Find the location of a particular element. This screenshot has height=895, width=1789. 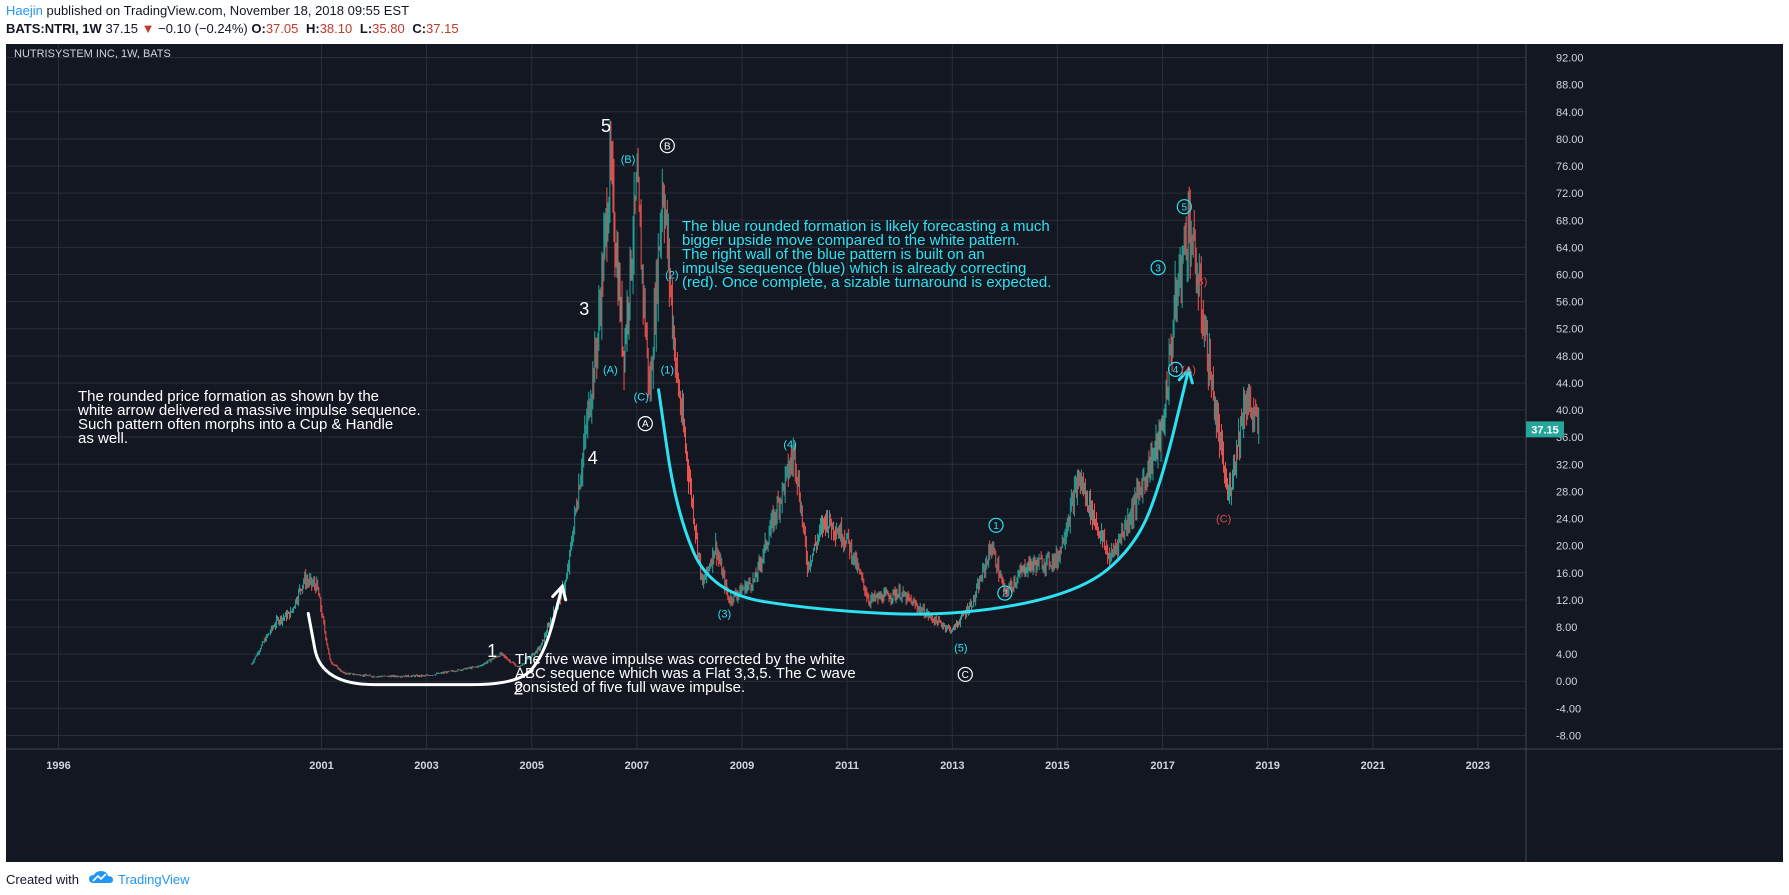

x-tick-label: 2017 is located at coordinates (1162, 766).